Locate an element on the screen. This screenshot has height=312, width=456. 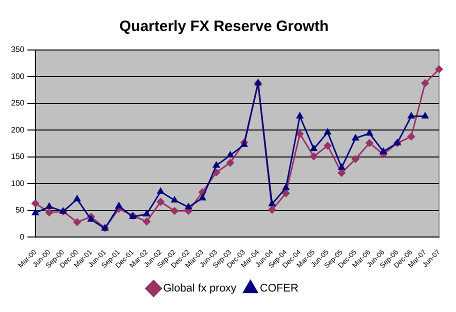
y-tick-label: 200 is located at coordinates (17, 129).